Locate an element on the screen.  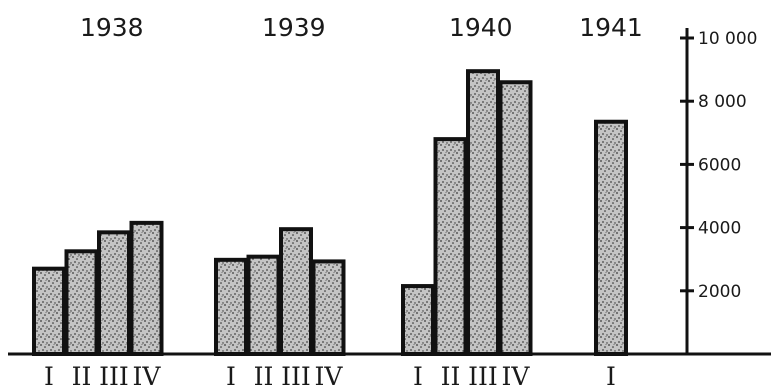
y-ticks-layer: 2000 4000 6000 8 000 10 000 is located at coordinates (718, 165).